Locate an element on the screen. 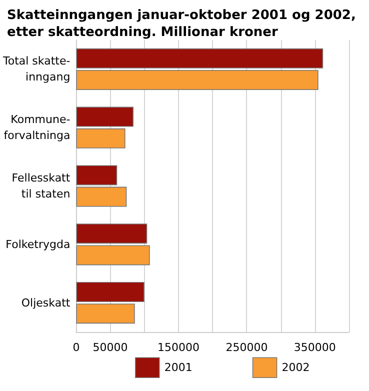 The height and width of the screenshot is (391, 369). chart-title: Skatteinngangen januar-oktober 2001 og 2002, etter skatteordning. Millionar kroner is located at coordinates (183, 24).